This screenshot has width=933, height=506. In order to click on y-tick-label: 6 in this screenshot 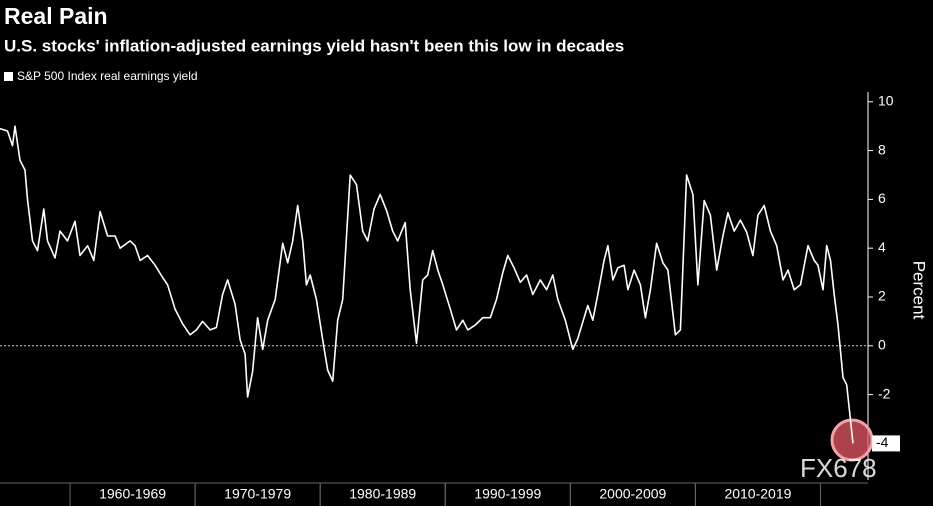, I will do `click(882, 198)`.